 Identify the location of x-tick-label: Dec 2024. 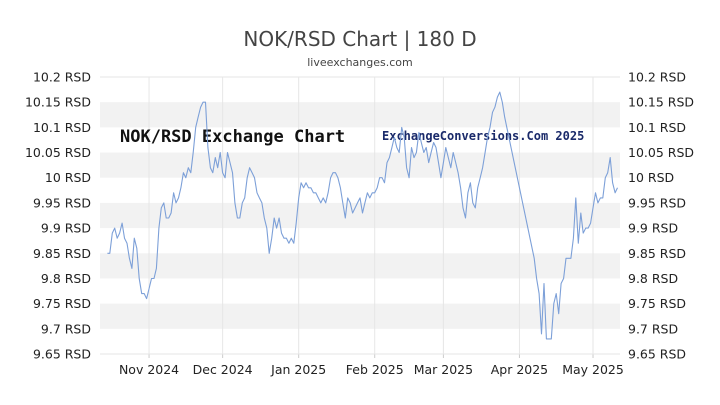
(223, 369).